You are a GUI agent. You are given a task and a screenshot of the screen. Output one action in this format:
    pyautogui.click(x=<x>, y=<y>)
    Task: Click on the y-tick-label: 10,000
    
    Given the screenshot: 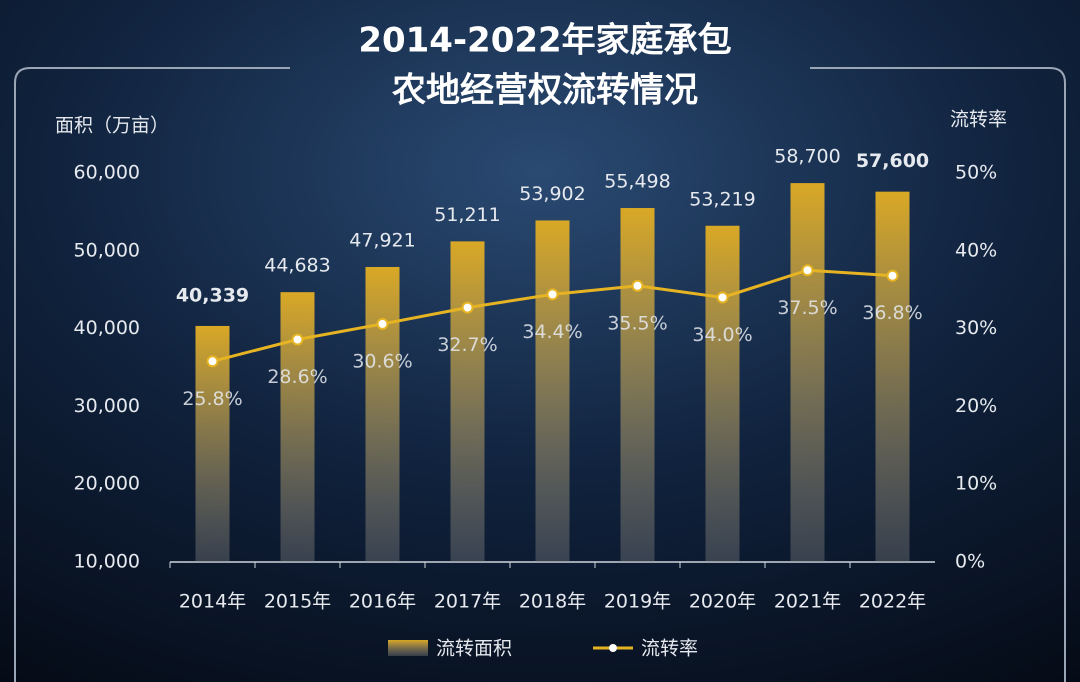 What is the action you would take?
    pyautogui.click(x=107, y=562)
    